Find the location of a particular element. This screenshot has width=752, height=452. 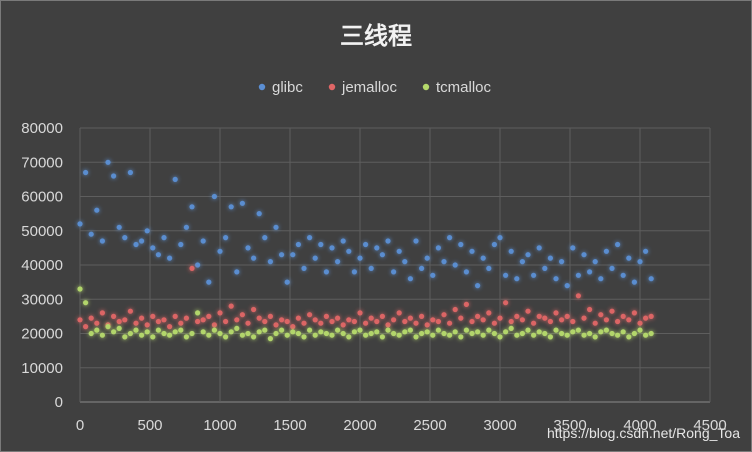

x-tick-label: 3500 is located at coordinates (569, 425).